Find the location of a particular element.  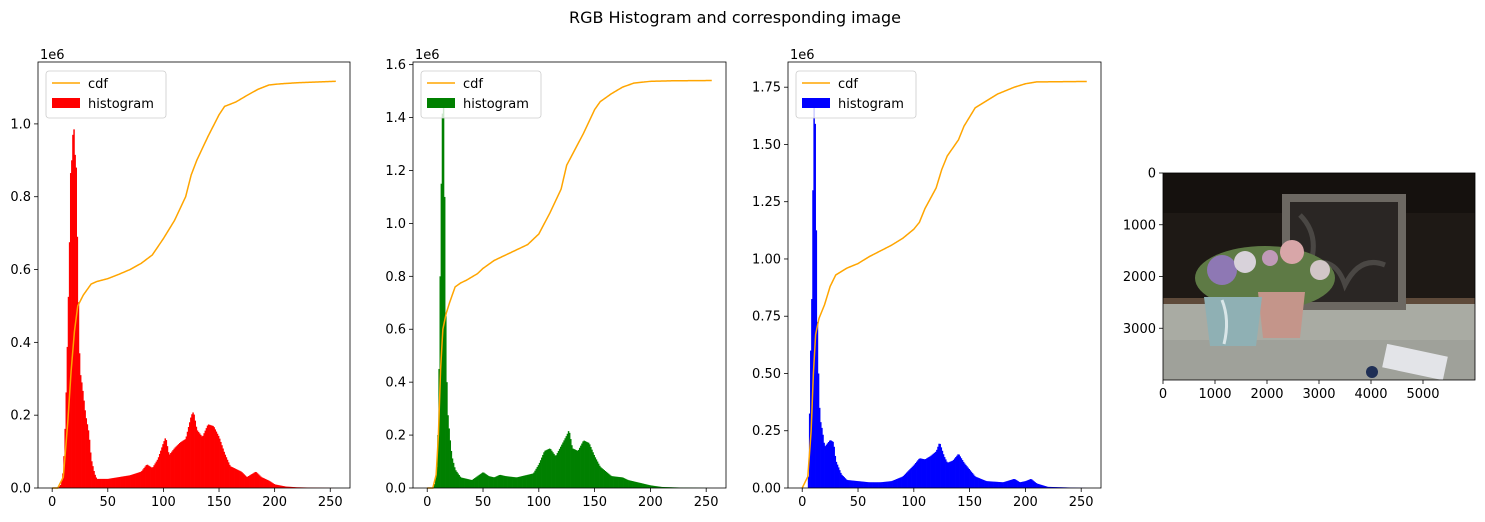

photo-object-dark is located at coordinates (1372, 372).